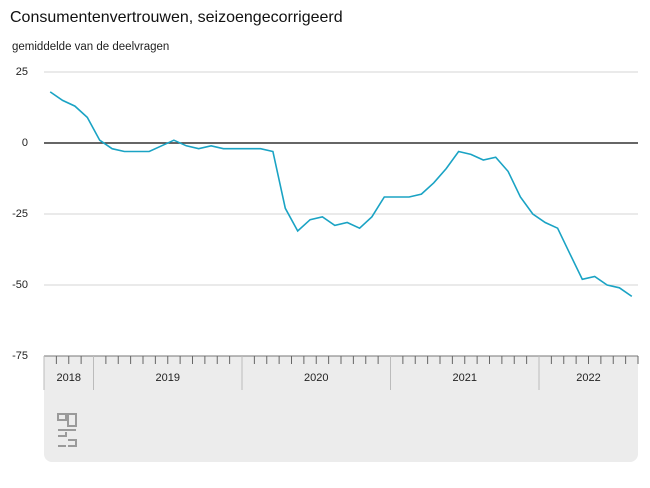 The width and height of the screenshot is (650, 488). What do you see at coordinates (588, 378) in the screenshot?
I see `x-tick-label: 2022` at bounding box center [588, 378].